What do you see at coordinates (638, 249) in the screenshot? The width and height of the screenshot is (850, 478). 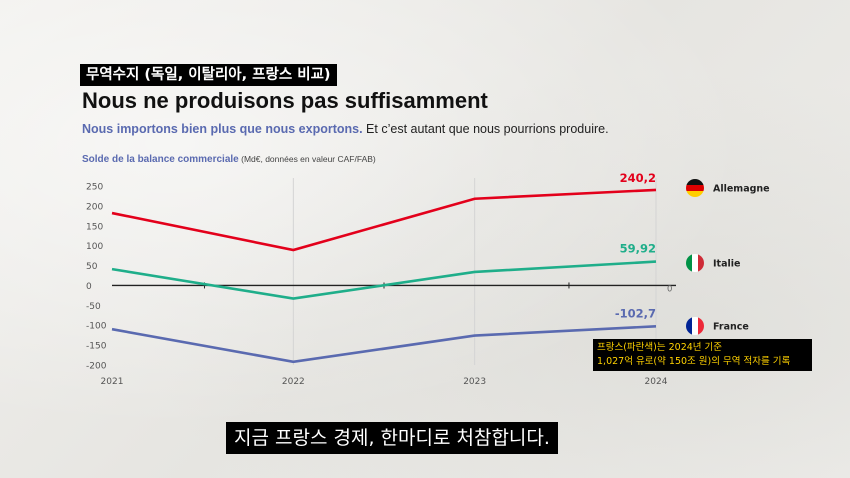 I see `data-label-italy: 59,92` at bounding box center [638, 249].